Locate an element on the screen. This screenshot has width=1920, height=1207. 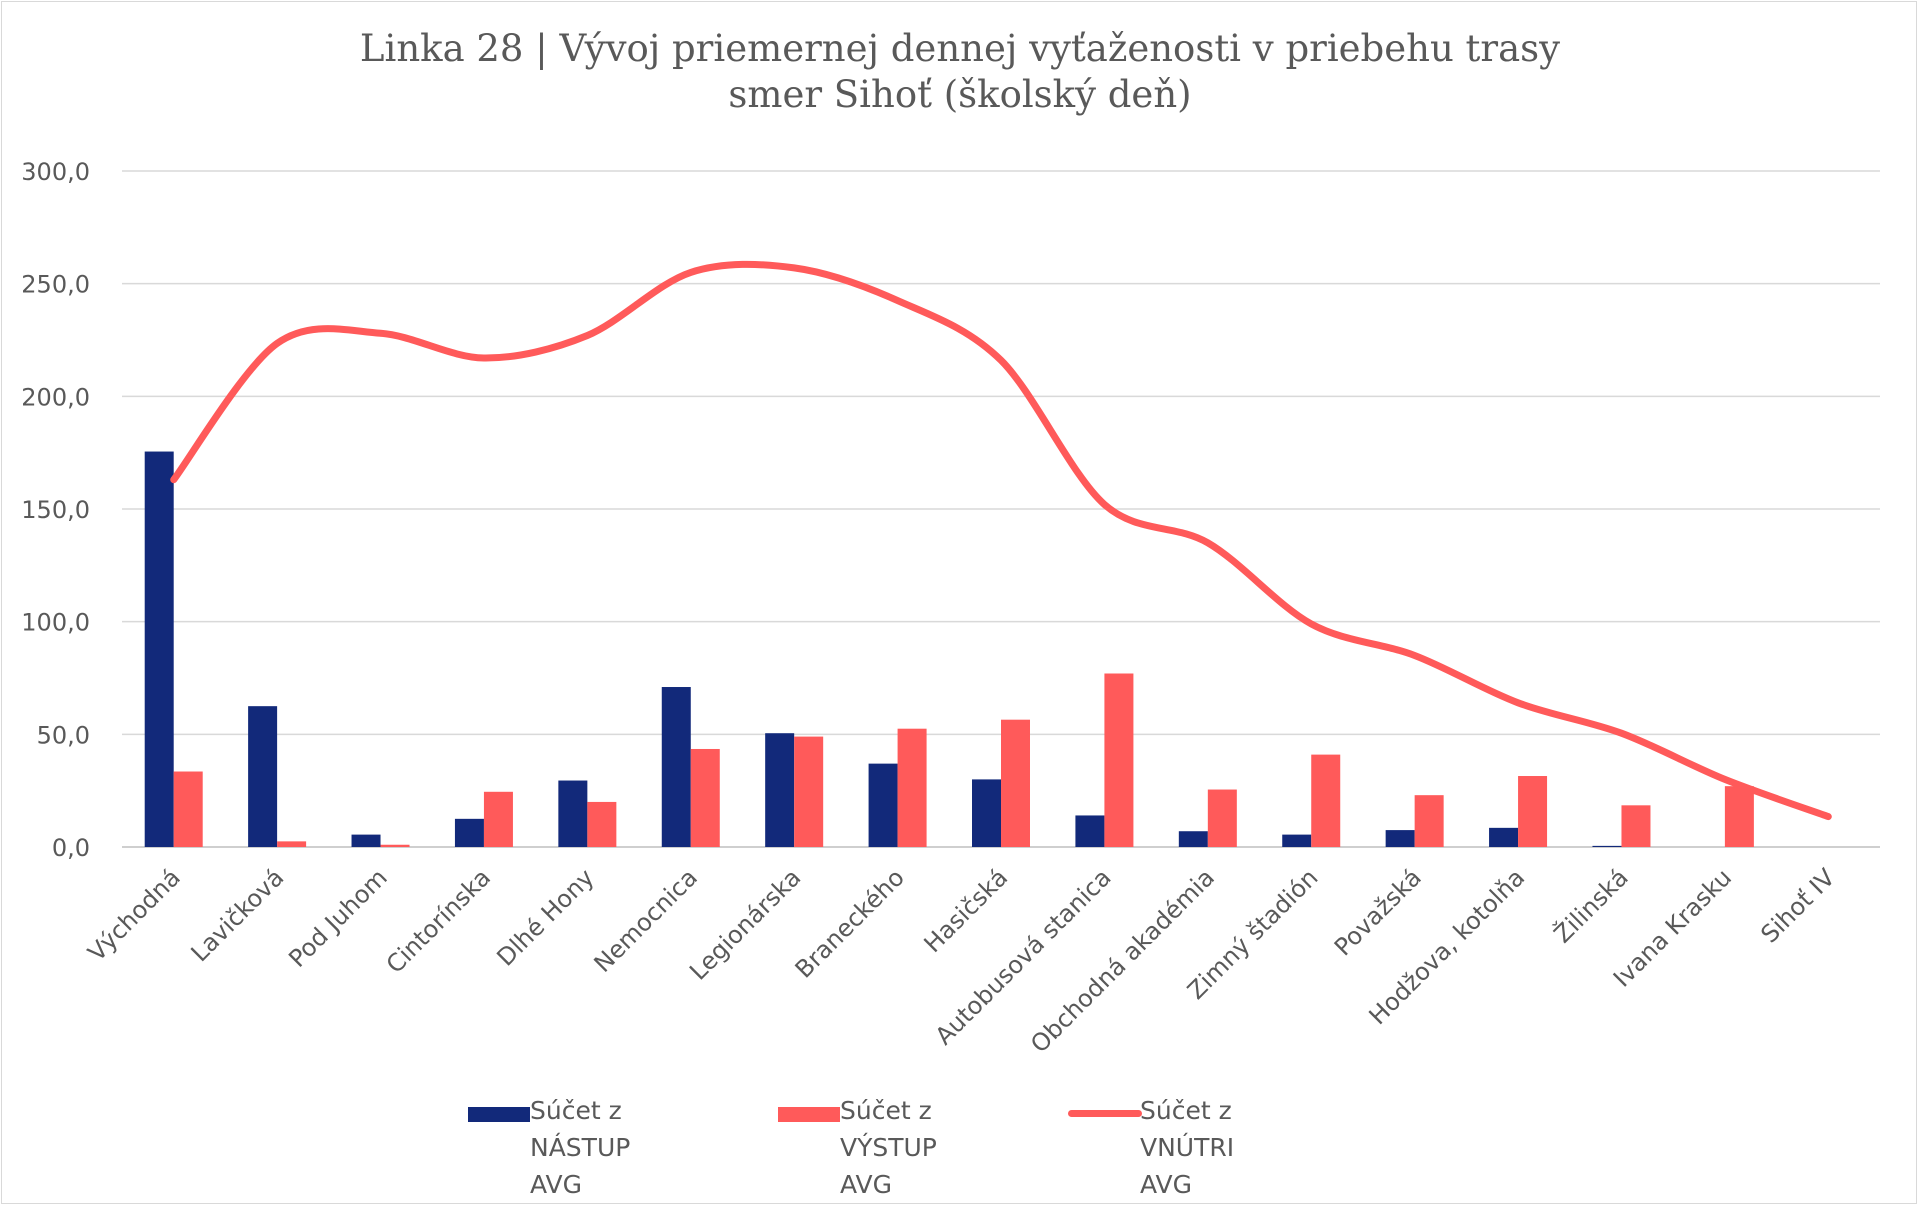
x-tick-label: Sihoť IV is located at coordinates (1797, 905).